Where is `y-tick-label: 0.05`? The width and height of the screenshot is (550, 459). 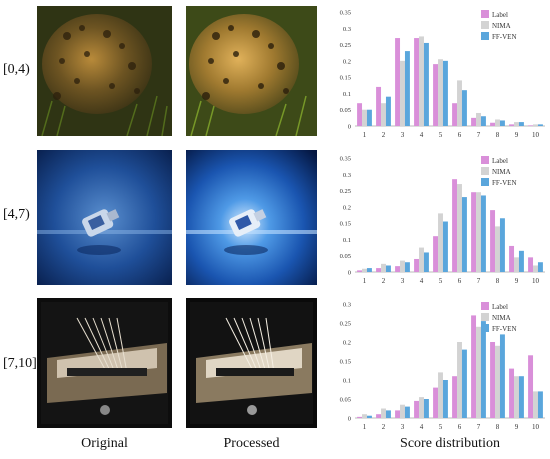
y-tick-label: 0.05 is located at coordinates (345, 400).